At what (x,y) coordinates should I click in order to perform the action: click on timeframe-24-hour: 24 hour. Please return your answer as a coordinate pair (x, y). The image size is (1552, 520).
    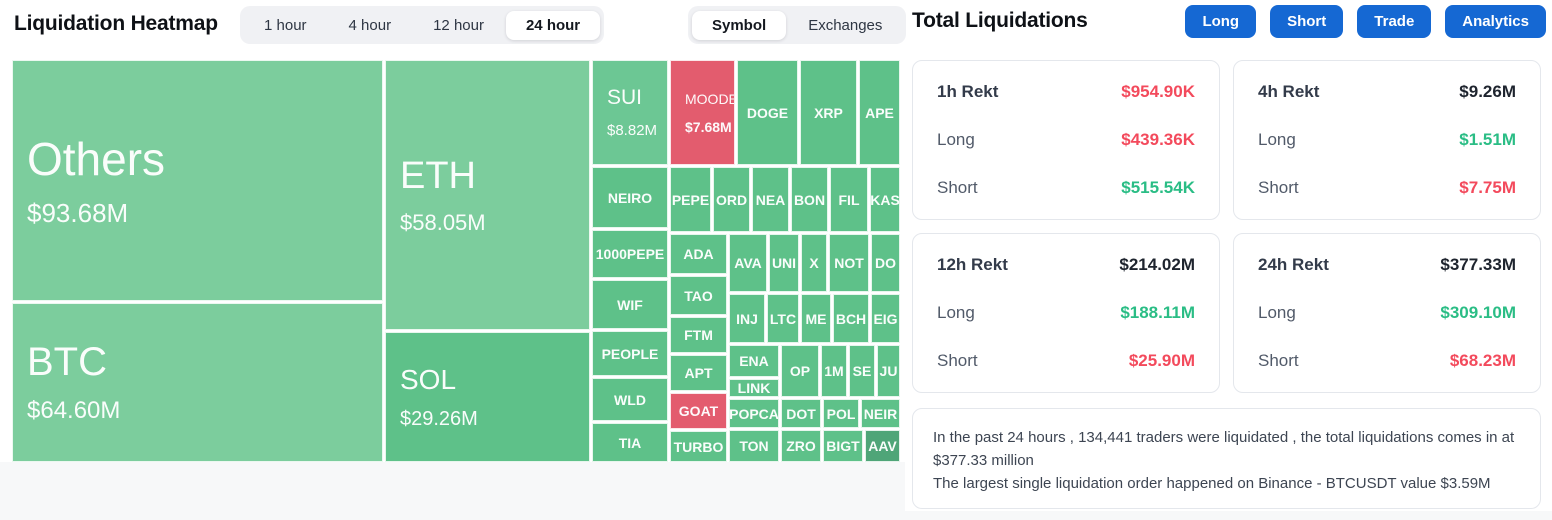
    Looking at the image, I should click on (553, 25).